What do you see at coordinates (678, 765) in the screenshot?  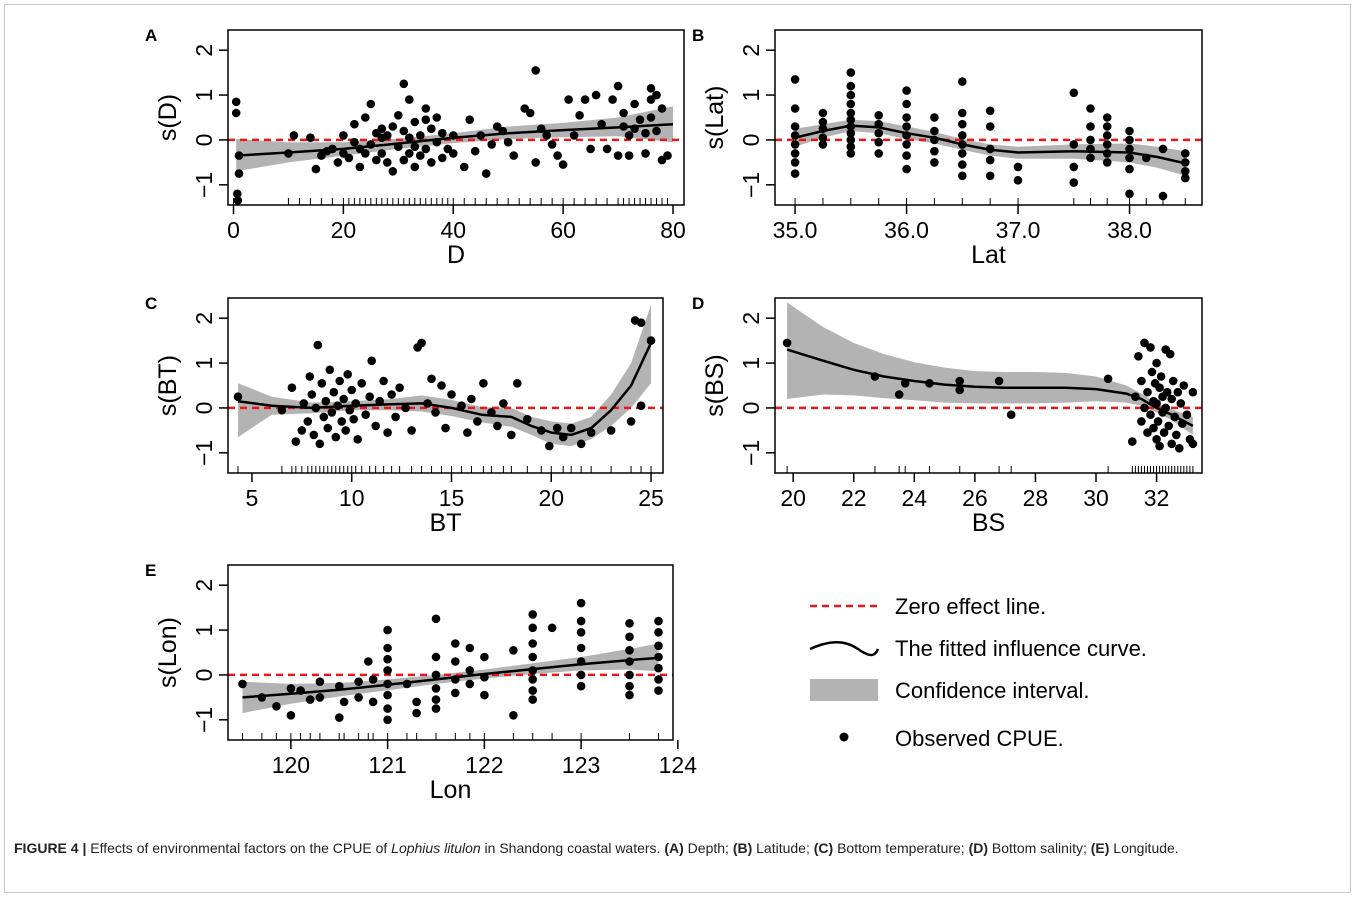 I see `x-tick-label: 124` at bounding box center [678, 765].